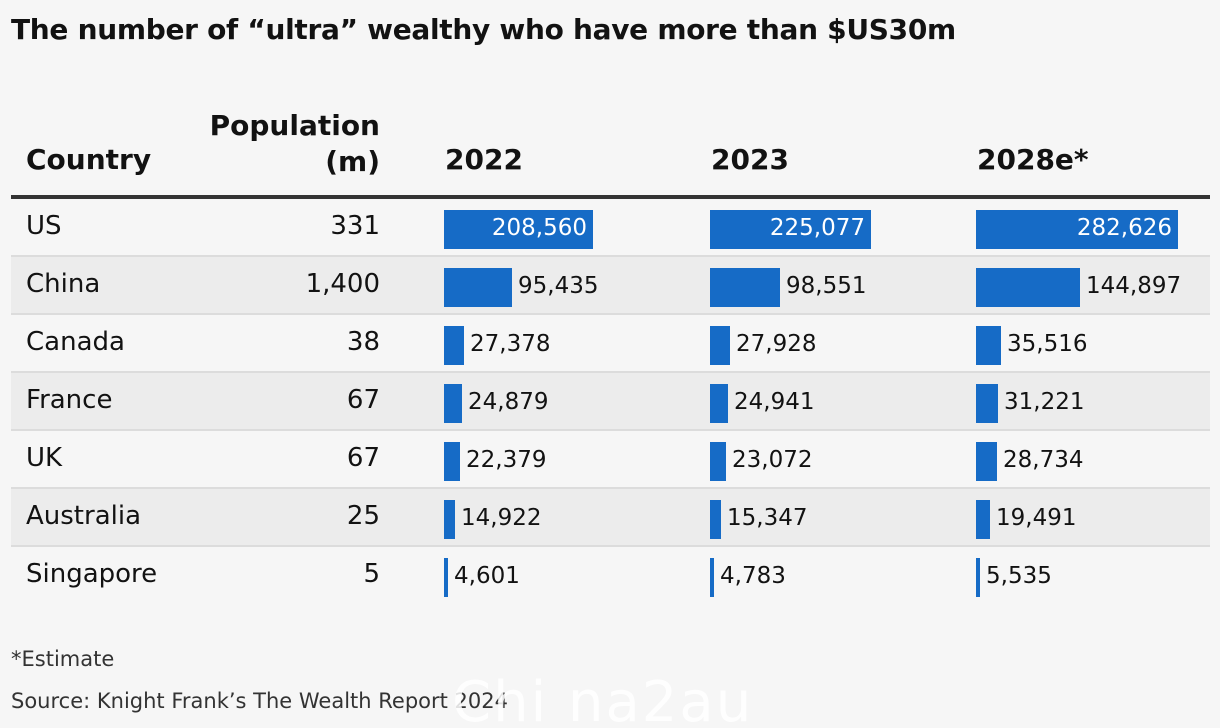 This screenshot has height=728, width=1220. I want to click on header-year-2028e: 2028e*, so click(1033, 159).